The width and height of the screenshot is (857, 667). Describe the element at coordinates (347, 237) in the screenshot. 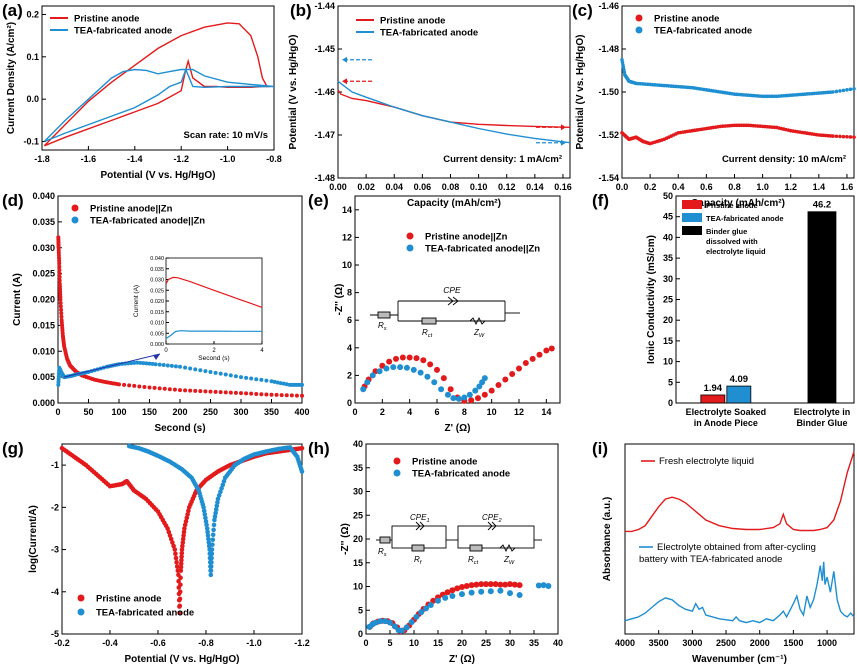

I see `y-tick-label: 12` at that location.